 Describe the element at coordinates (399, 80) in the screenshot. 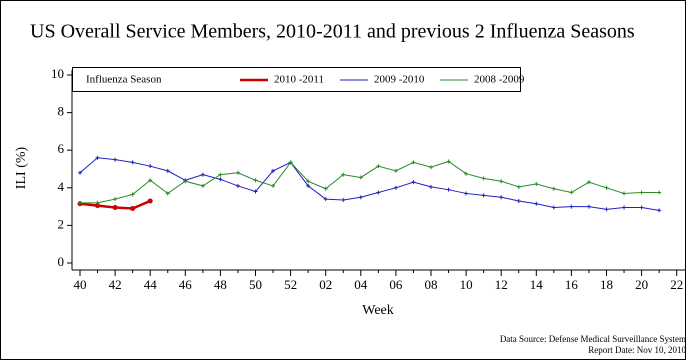

I see `legend-label: 2009 -2010` at that location.